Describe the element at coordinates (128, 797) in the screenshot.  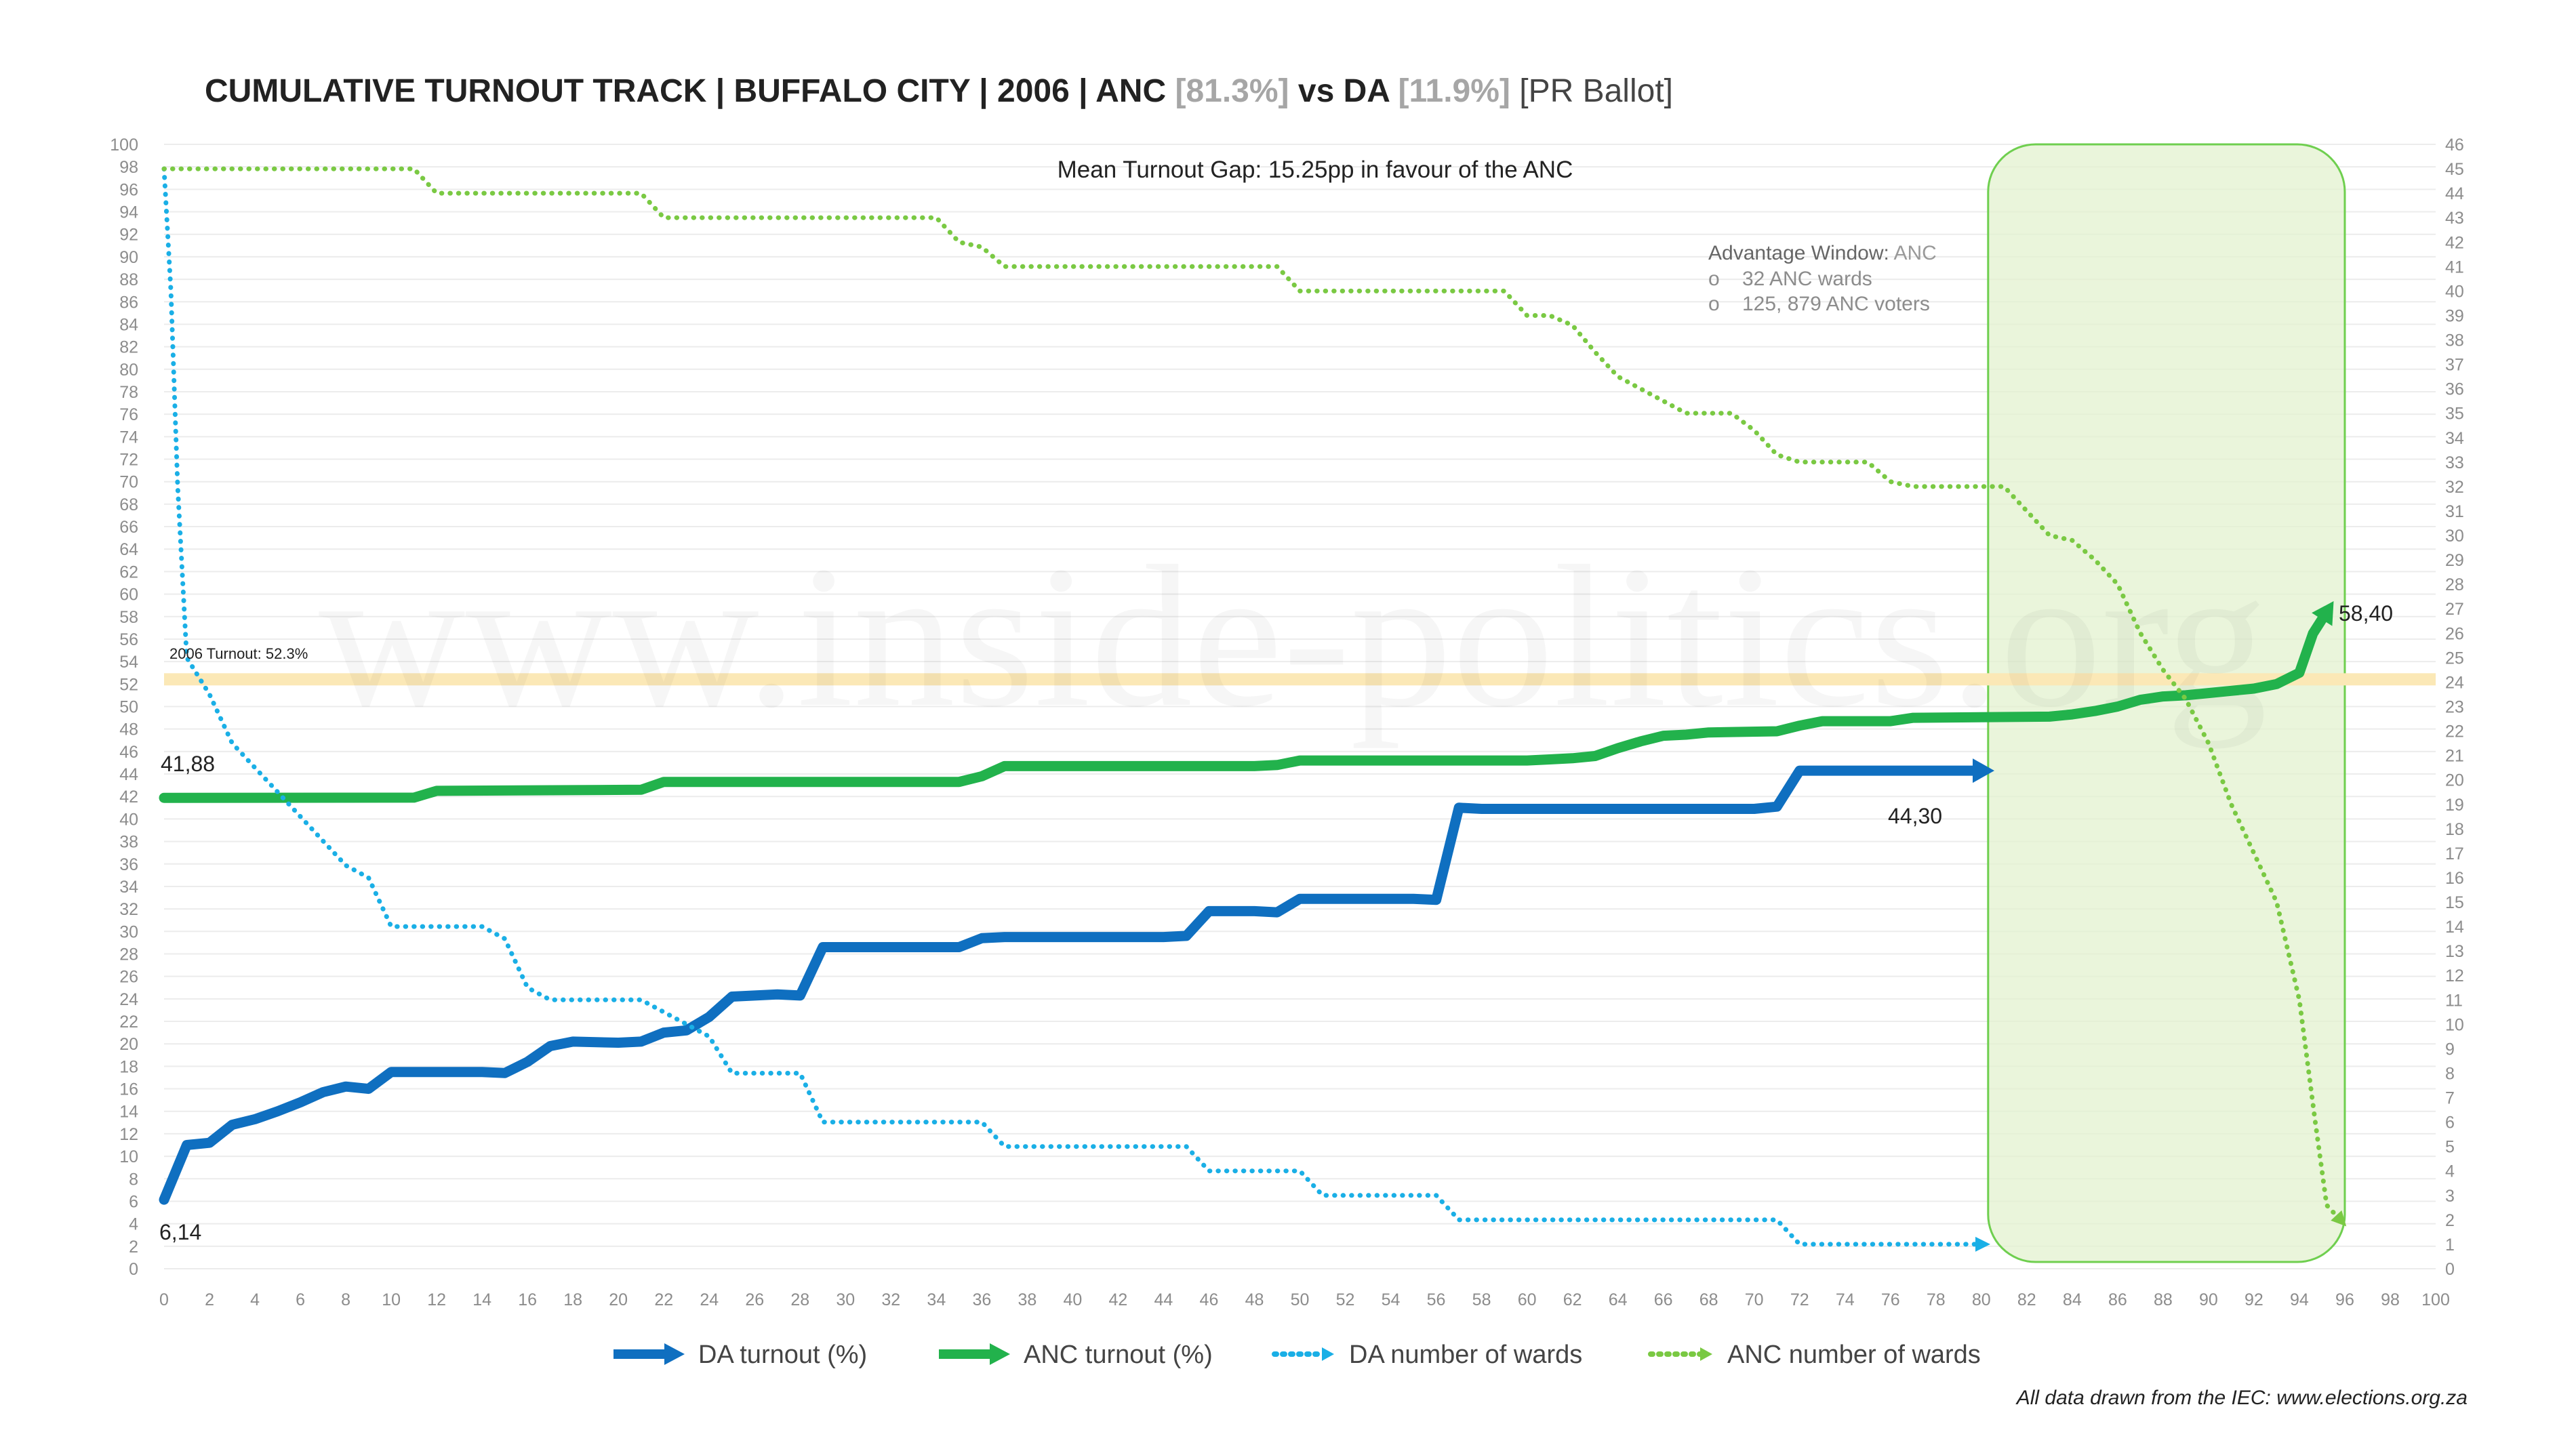
I see `left-tick-label: 42` at that location.